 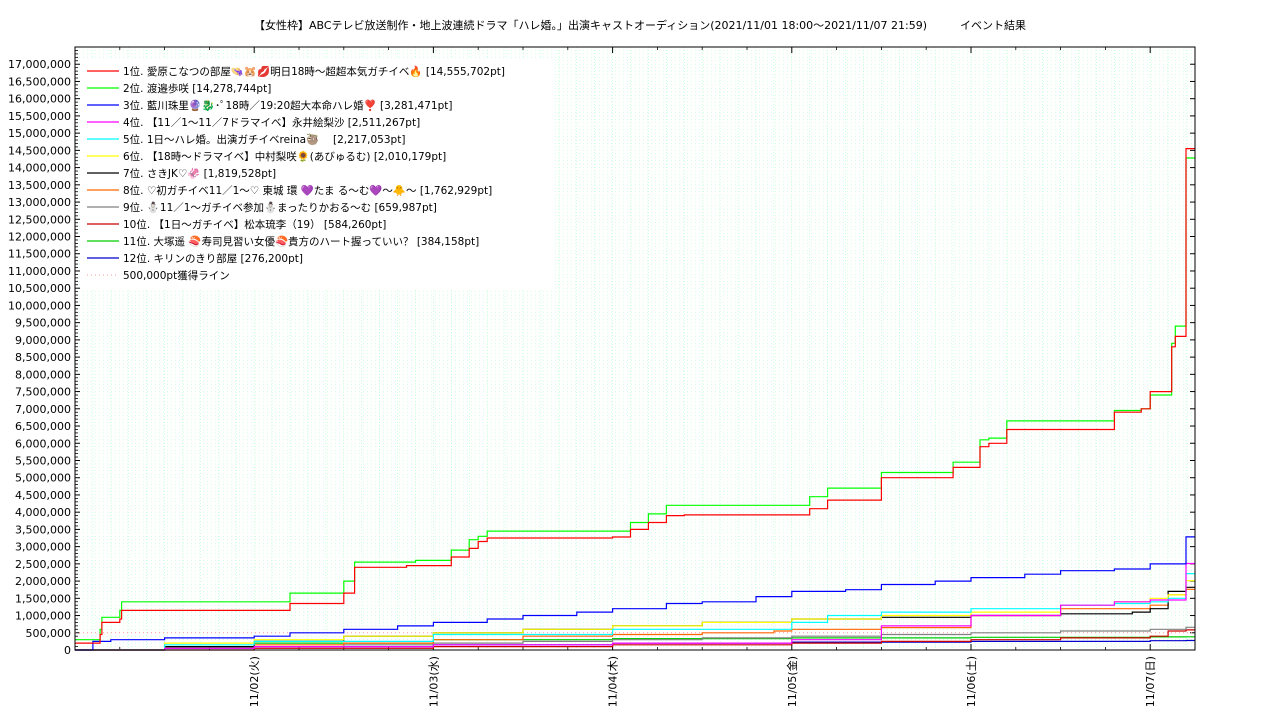 I want to click on y-tick-label: 6,000,000, so click(x=43, y=443).